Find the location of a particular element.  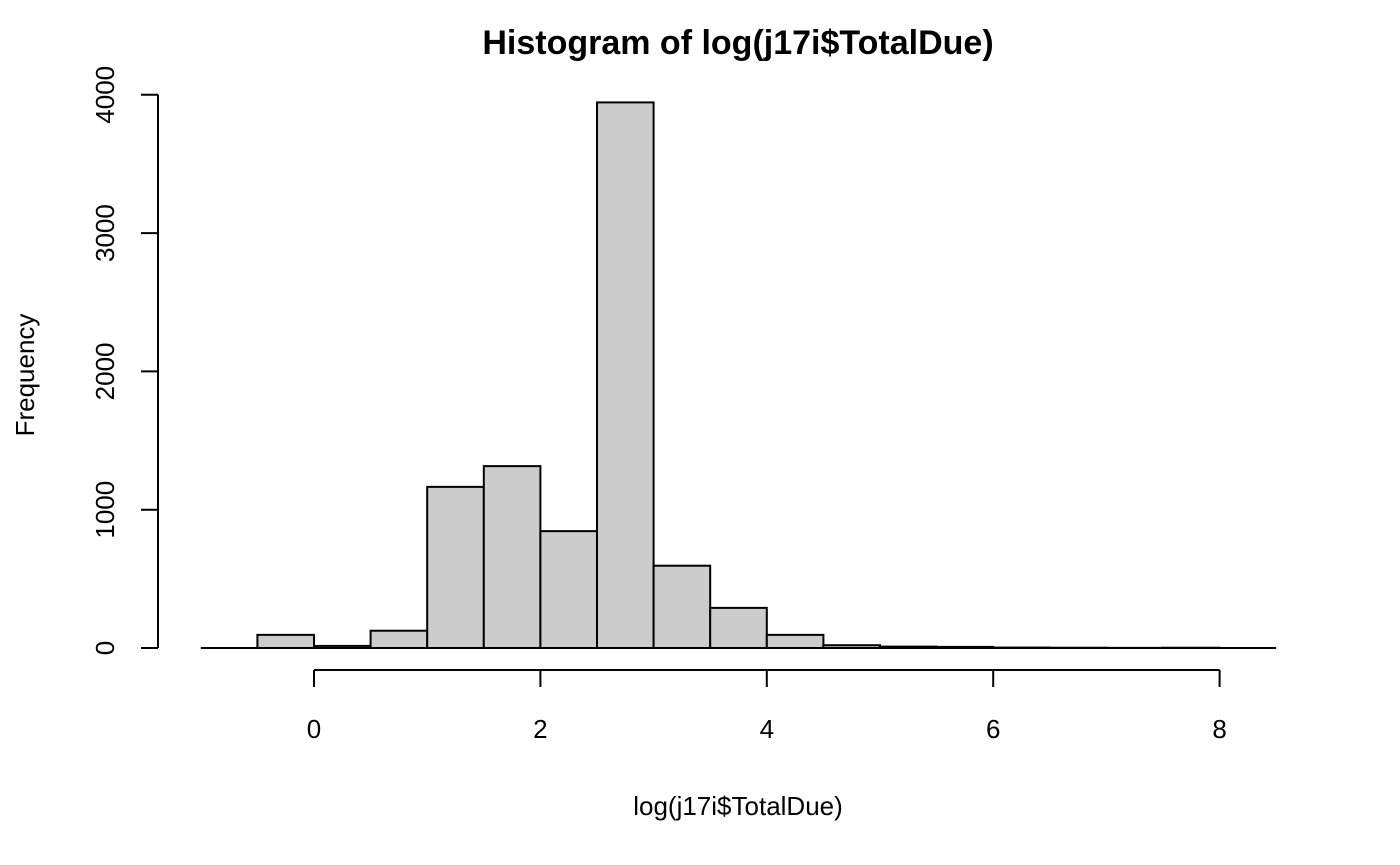

y-tick-label: 2000 is located at coordinates (105, 371).